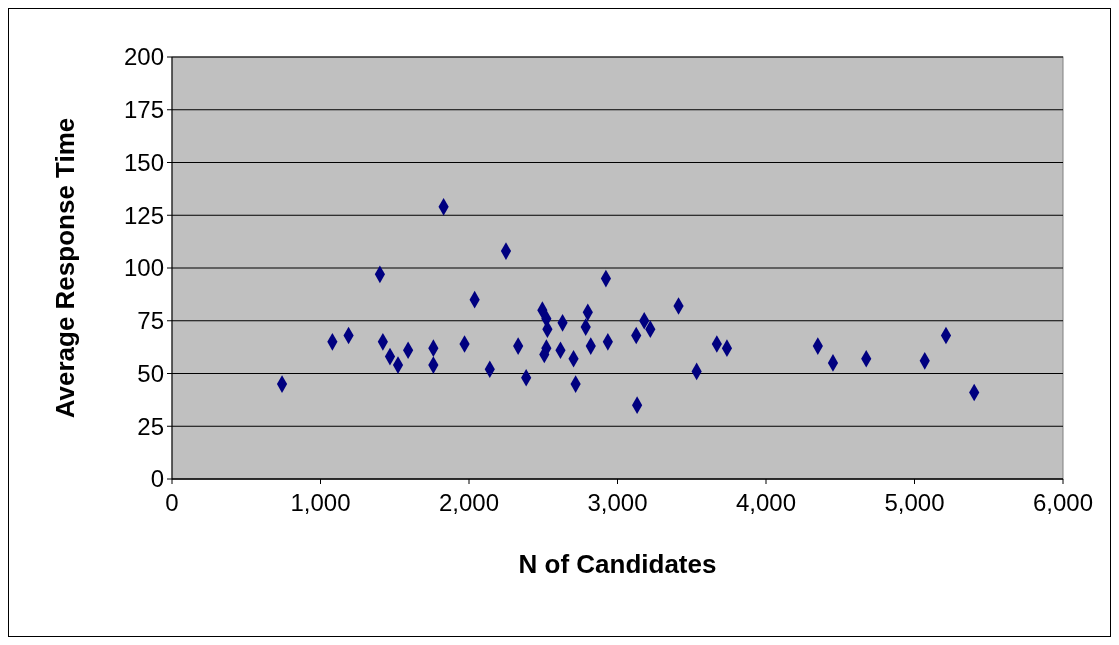 This screenshot has height=645, width=1119. What do you see at coordinates (150, 321) in the screenshot?
I see `y-tick-label: 75` at bounding box center [150, 321].